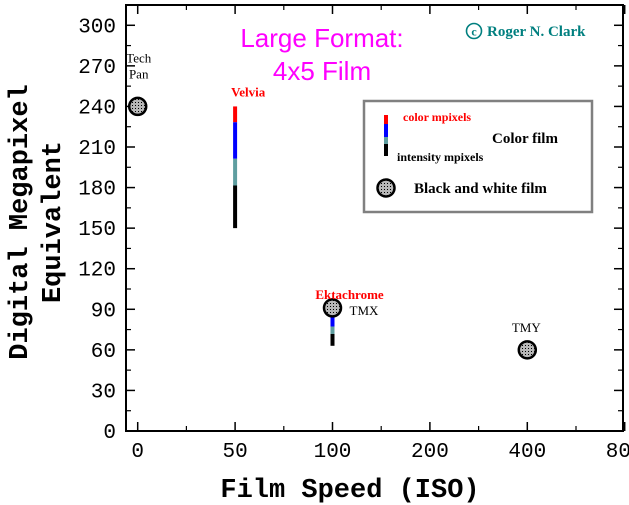  I want to click on y-axis-title-line2: Equivalent, so click(54, 222).